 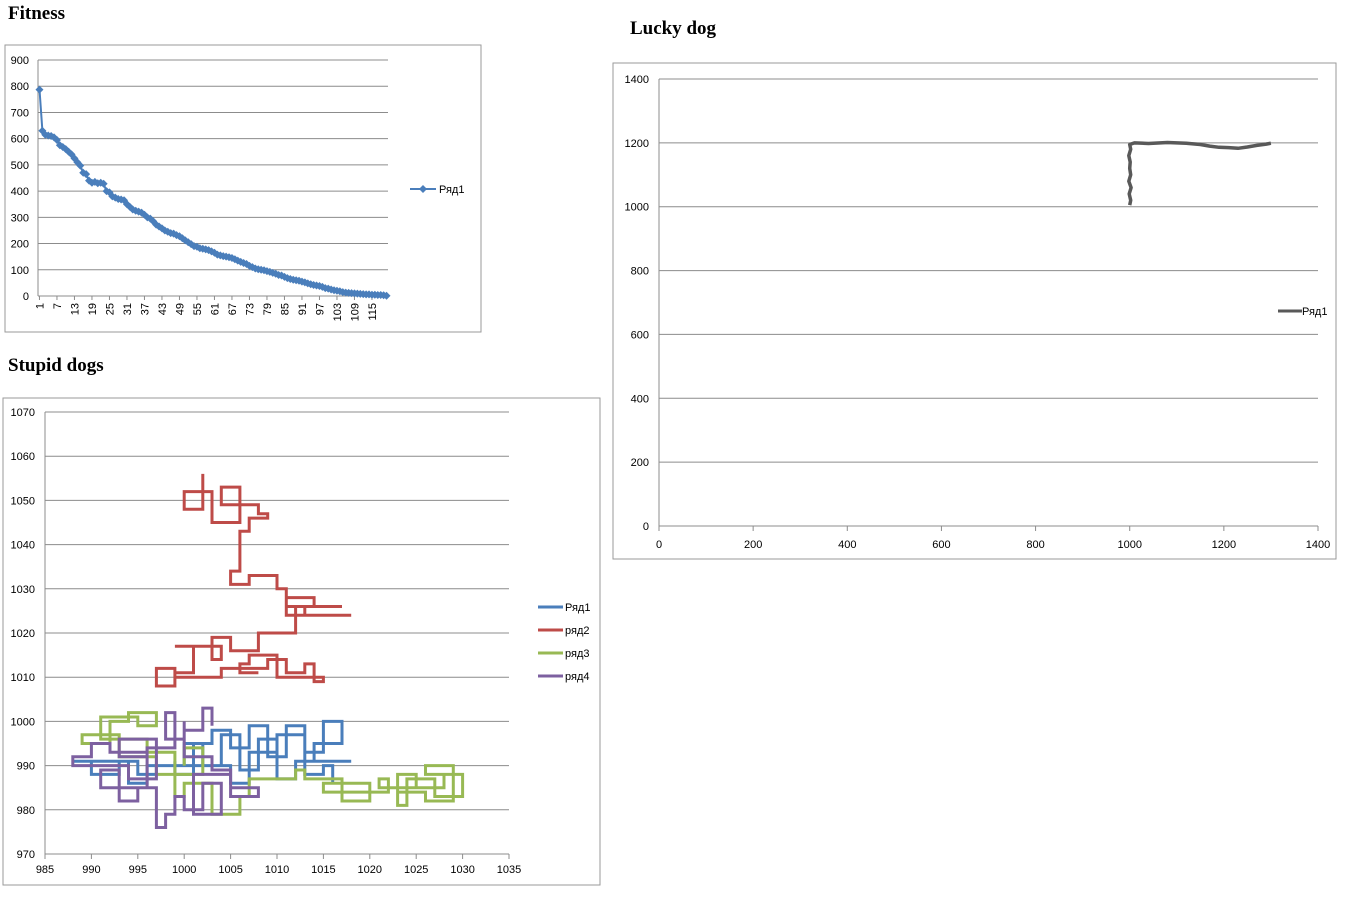 I want to click on chart-frame, so click(x=243, y=188).